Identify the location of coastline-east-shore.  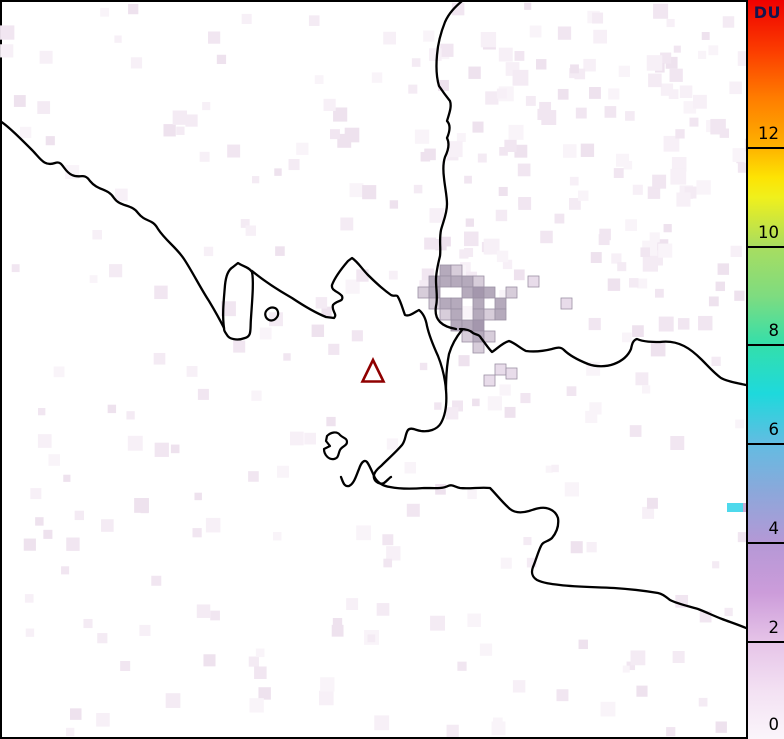
(602, 357).